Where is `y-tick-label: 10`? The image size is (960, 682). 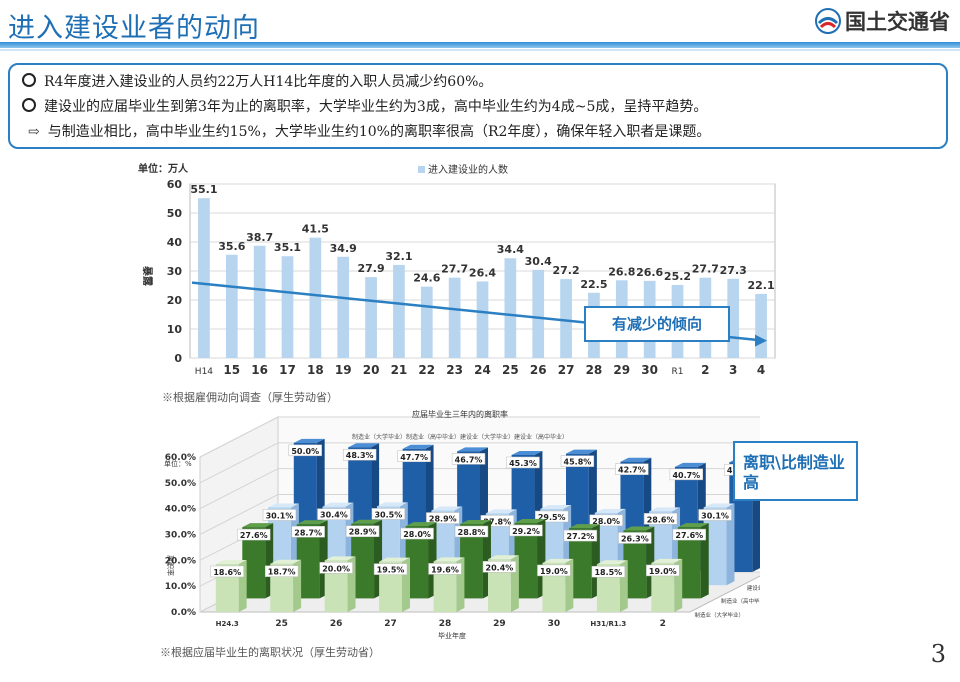 y-tick-label: 10 is located at coordinates (175, 329).